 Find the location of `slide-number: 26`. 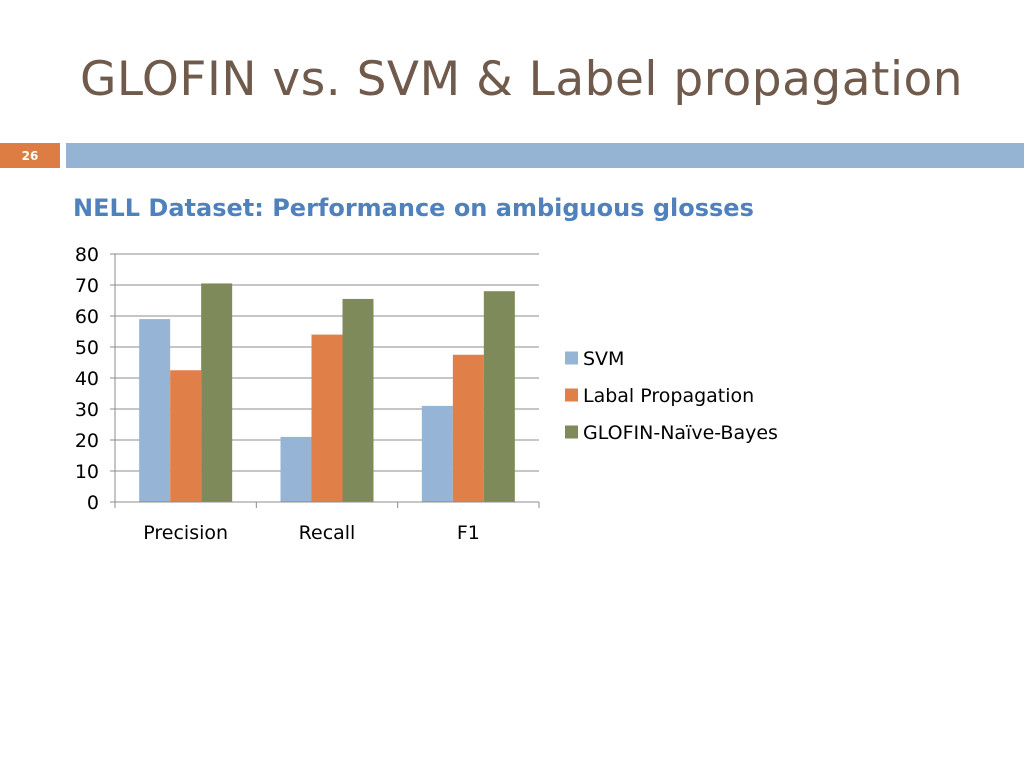

slide-number: 26 is located at coordinates (30, 155).